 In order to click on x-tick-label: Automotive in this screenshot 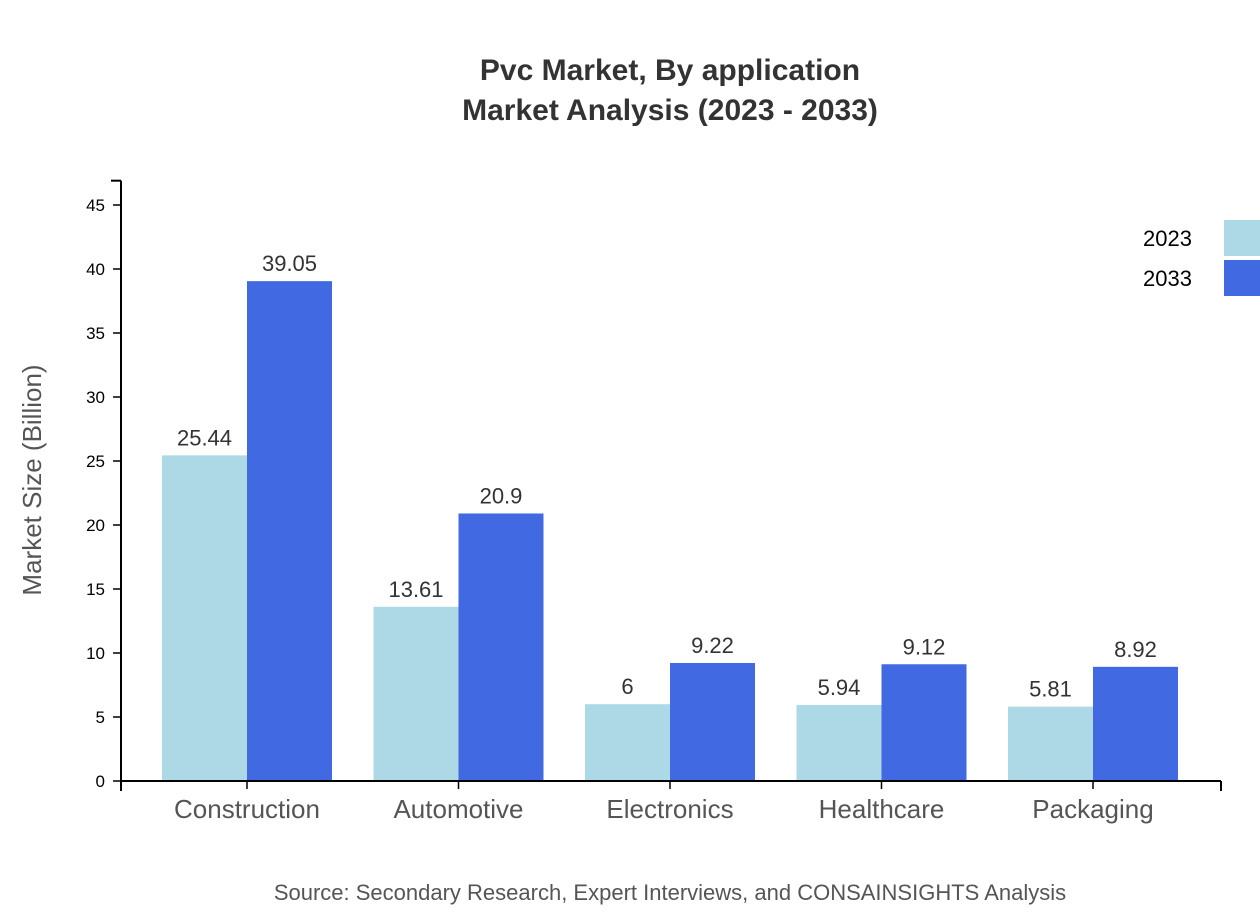, I will do `click(458, 809)`.